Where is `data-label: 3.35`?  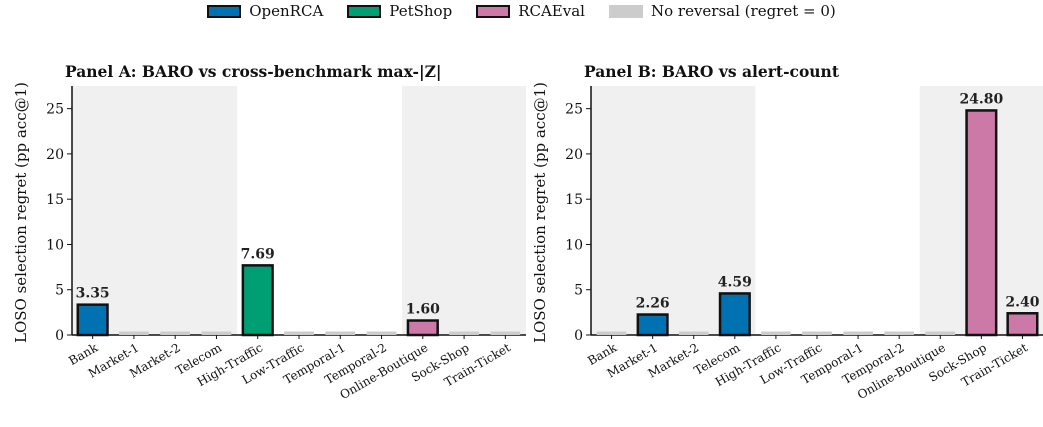 data-label: 3.35 is located at coordinates (93, 294).